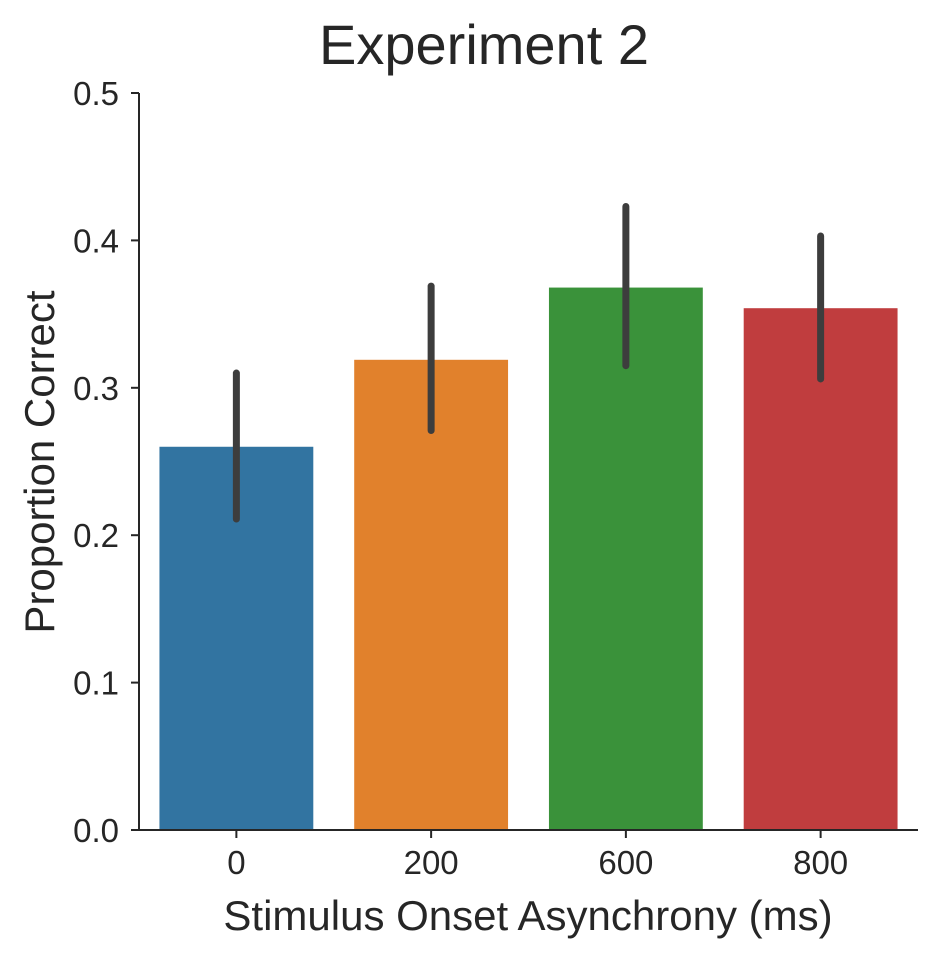 This screenshot has width=936, height=956. Describe the element at coordinates (96, 388) in the screenshot. I see `y-tick-label: 0.3` at that location.